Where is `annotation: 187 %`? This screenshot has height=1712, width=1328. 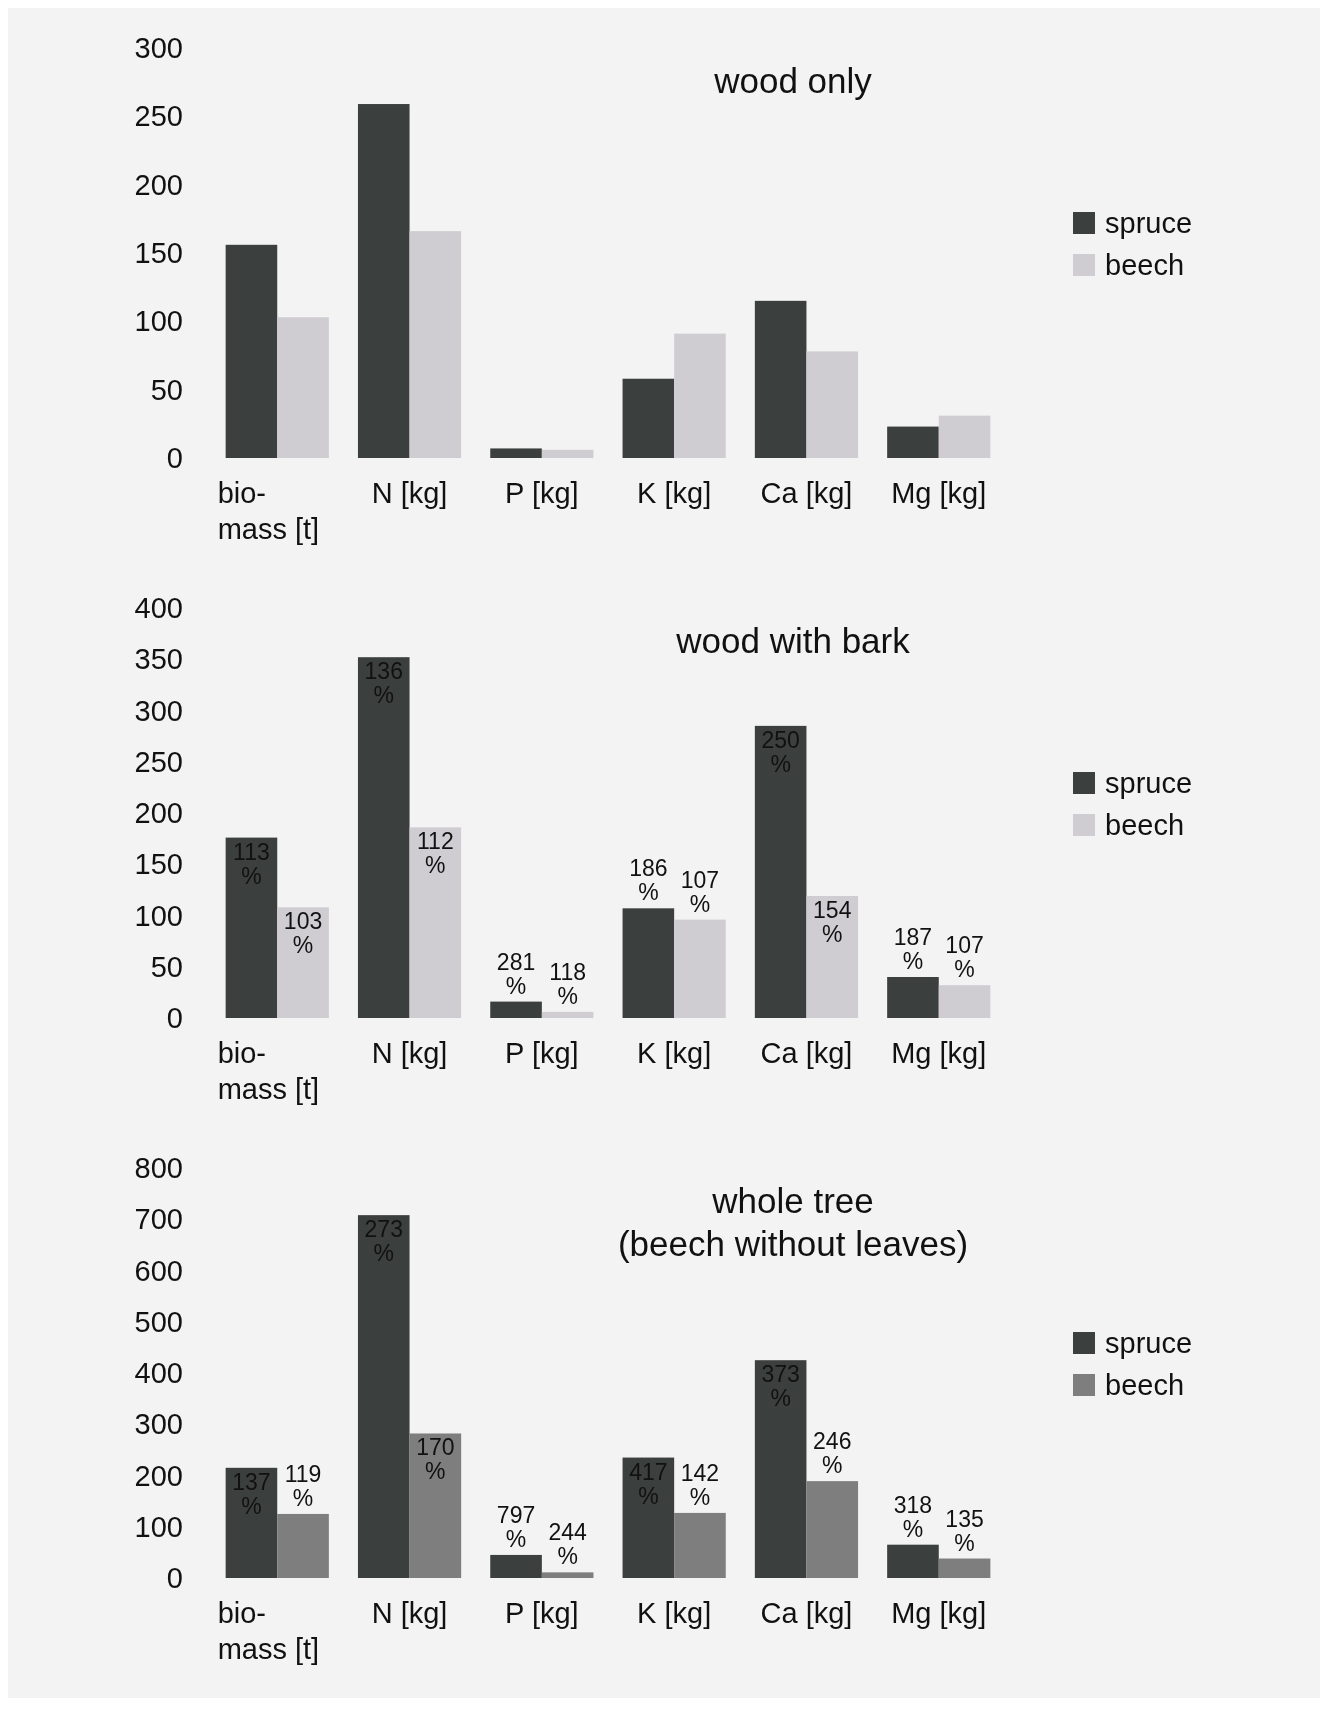 annotation: 187 % is located at coordinates (913, 949).